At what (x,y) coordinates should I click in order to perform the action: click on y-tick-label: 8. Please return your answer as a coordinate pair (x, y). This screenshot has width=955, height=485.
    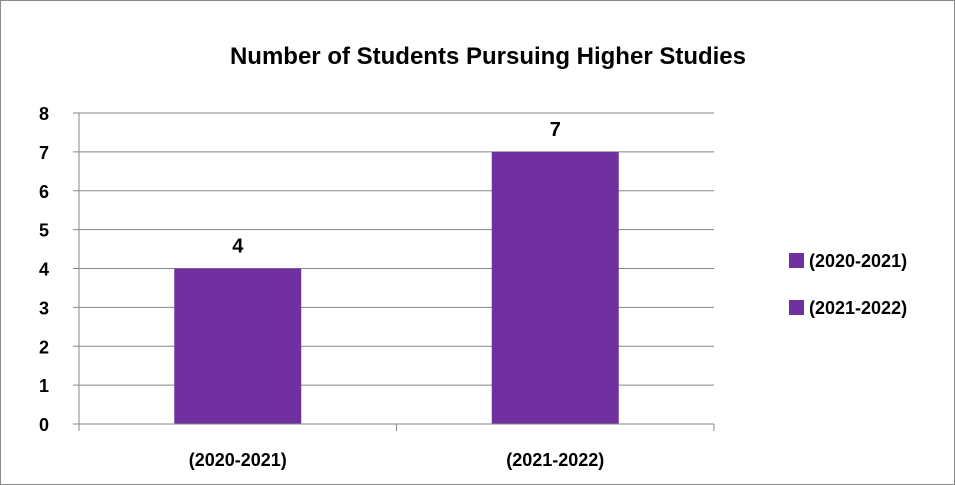
    Looking at the image, I should click on (44, 114).